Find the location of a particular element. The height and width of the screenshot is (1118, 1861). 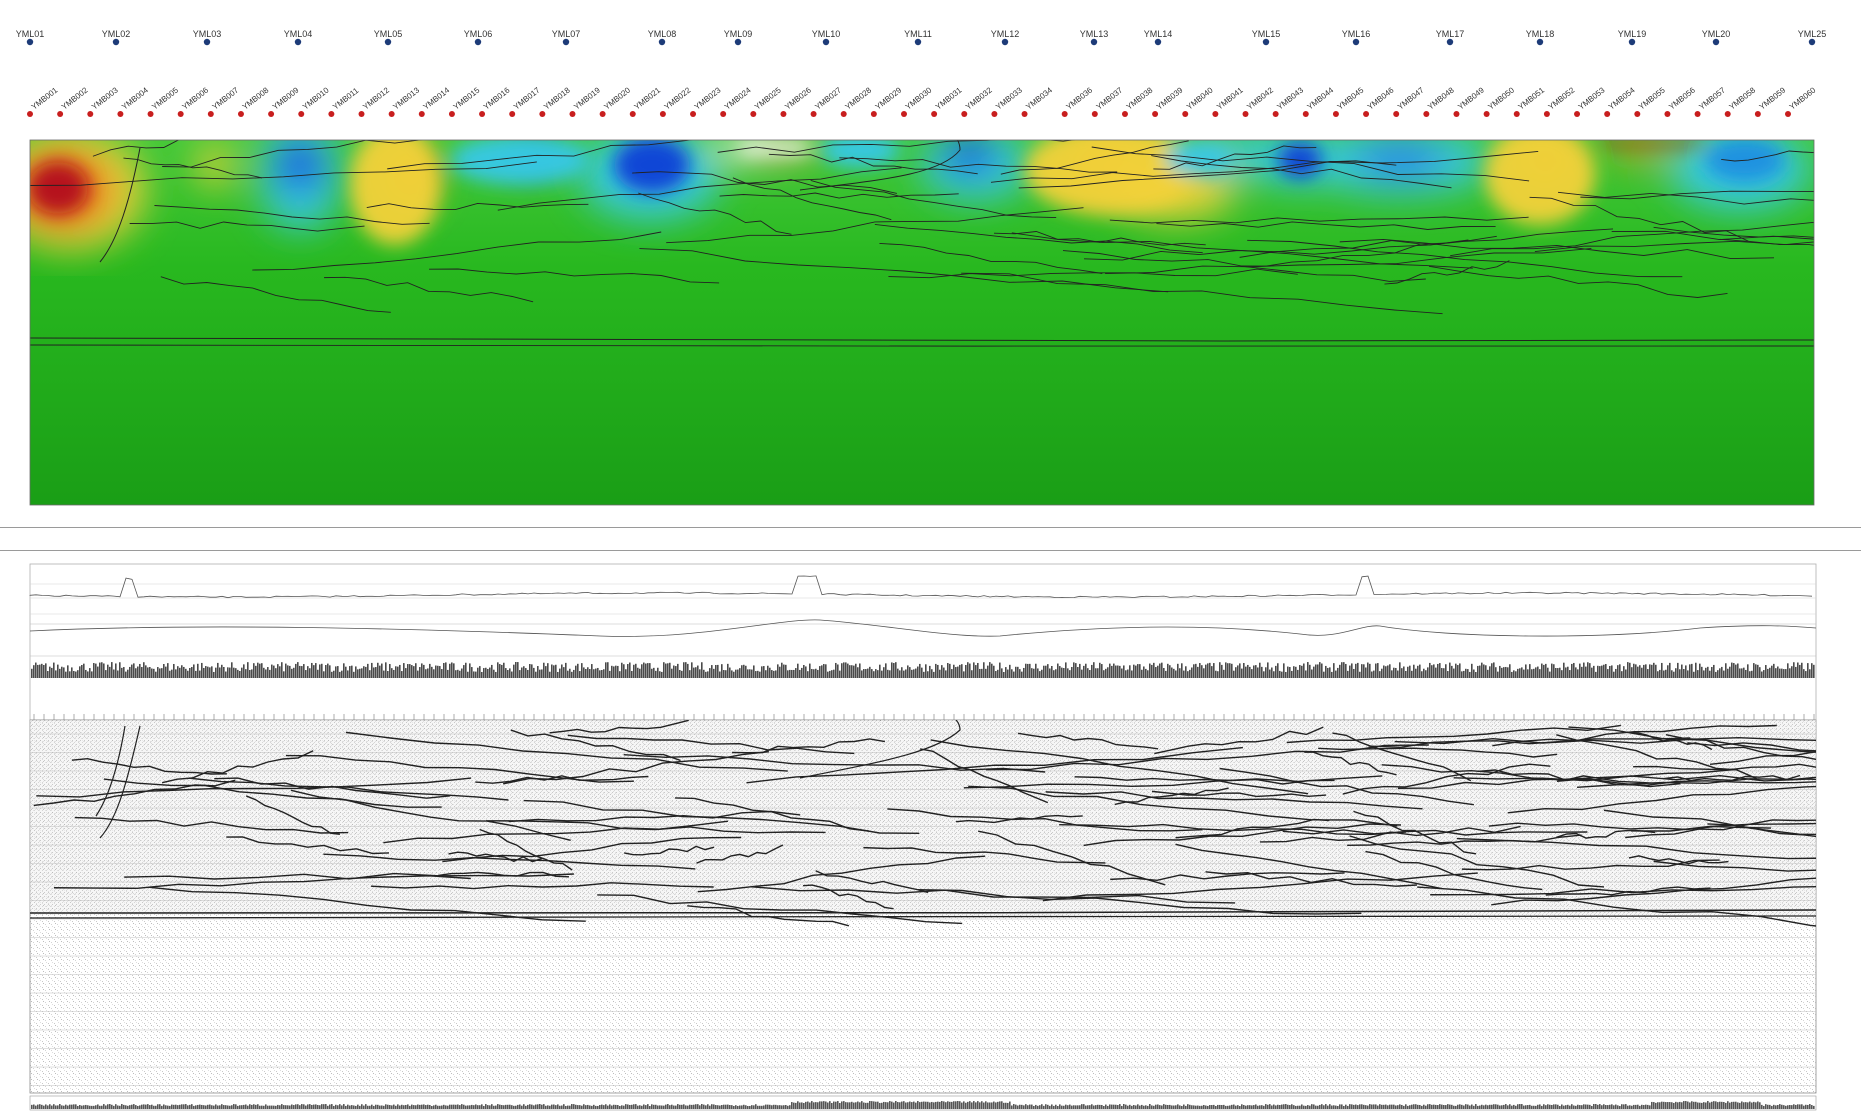

station-label-ymb: YMB060 is located at coordinates (1803, 98).